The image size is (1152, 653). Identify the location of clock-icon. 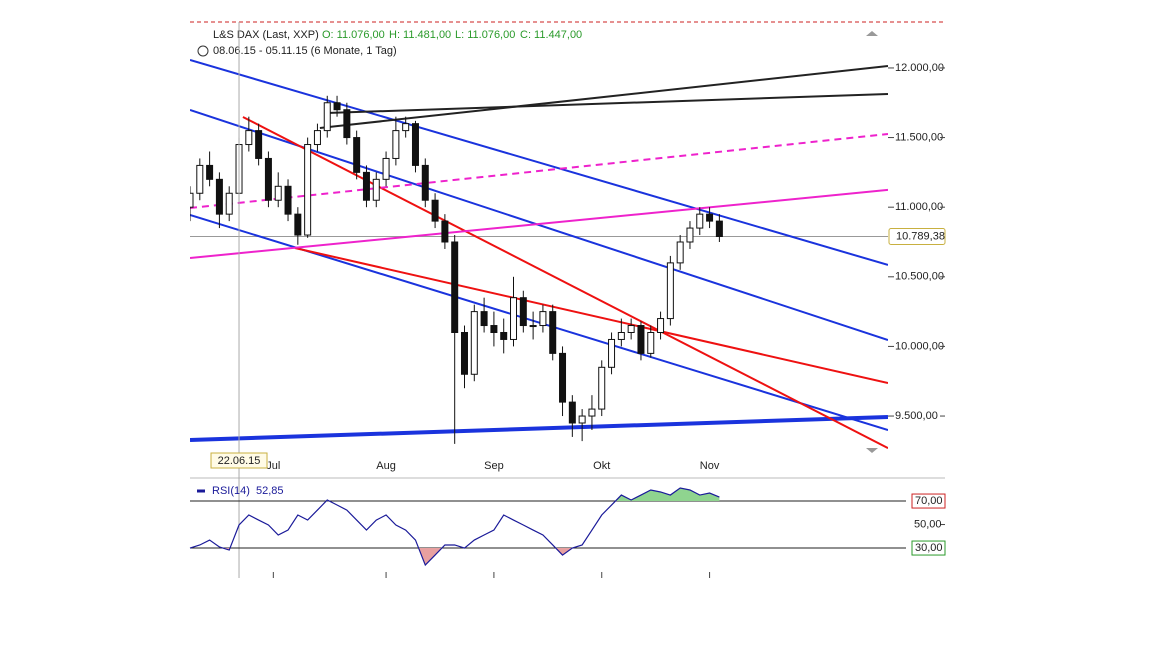
(203, 51).